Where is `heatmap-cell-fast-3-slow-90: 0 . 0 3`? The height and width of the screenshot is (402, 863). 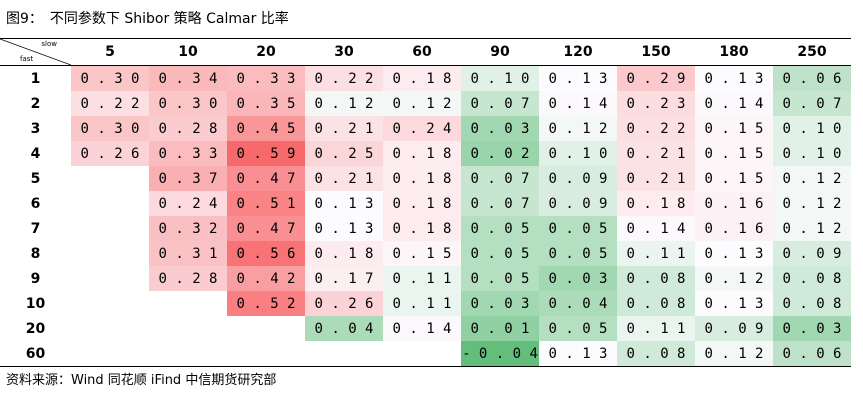
heatmap-cell-fast-3-slow-90: 0 . 0 3 is located at coordinates (500, 128).